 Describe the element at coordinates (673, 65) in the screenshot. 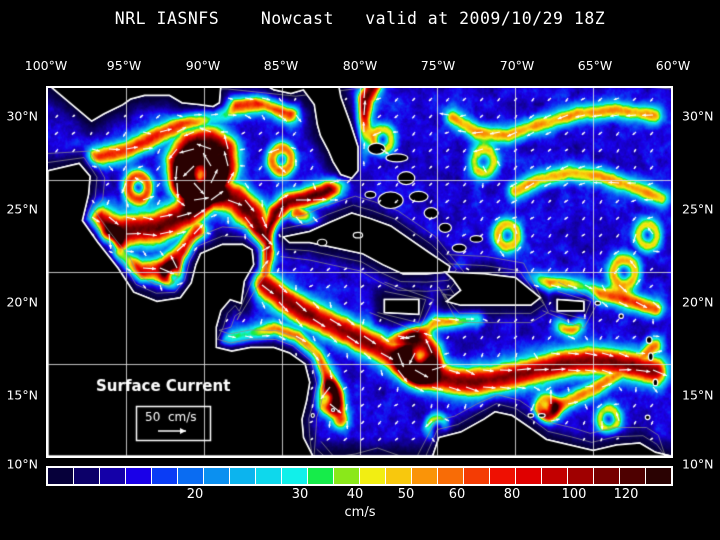

I see `lon-tick-8: 60°W` at that location.